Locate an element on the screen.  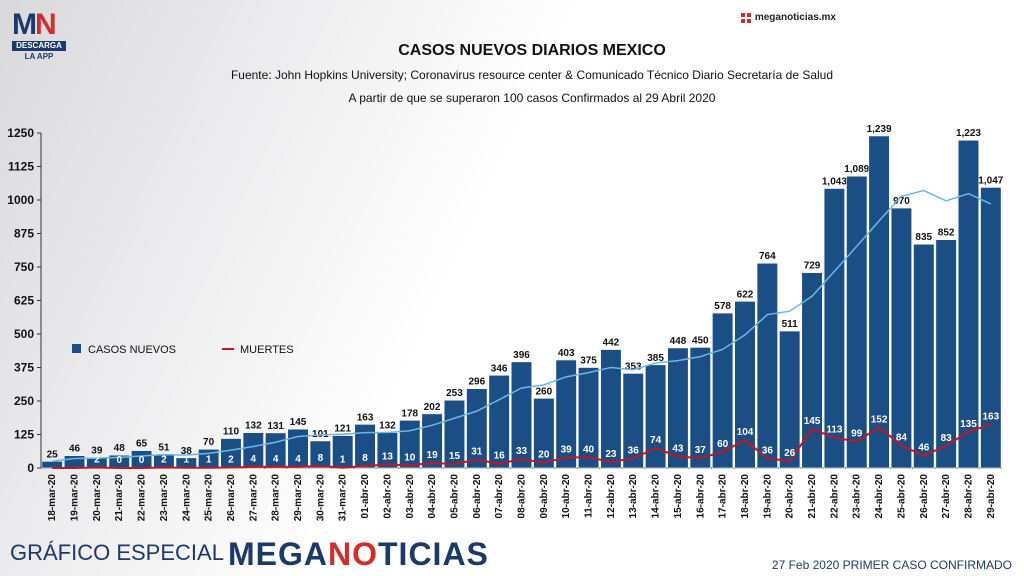
logo-descarga: DESCARGA is located at coordinates (39, 46).